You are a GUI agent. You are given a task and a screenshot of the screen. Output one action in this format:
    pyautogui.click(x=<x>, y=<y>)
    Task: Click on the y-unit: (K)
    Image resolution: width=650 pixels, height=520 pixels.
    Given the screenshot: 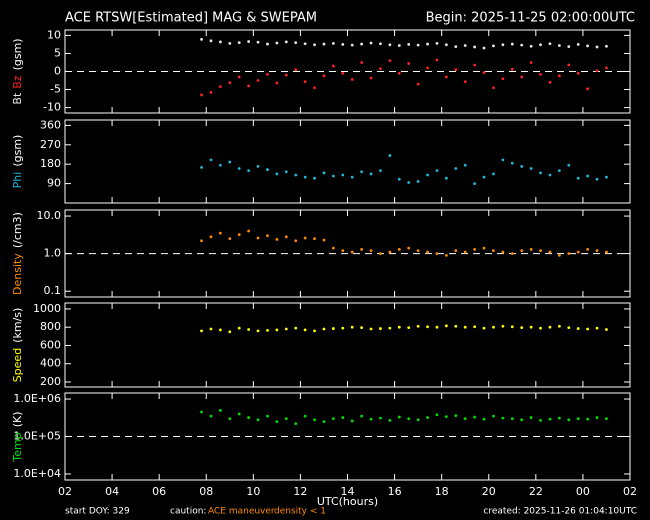 What is the action you would take?
    pyautogui.click(x=17, y=419)
    